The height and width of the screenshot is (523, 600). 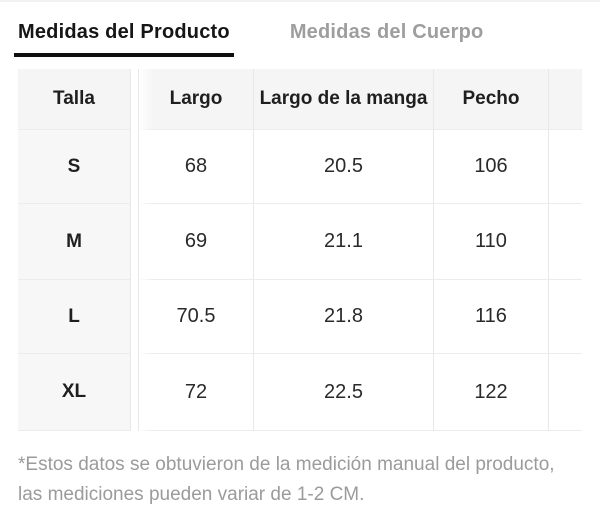 What do you see at coordinates (74, 167) in the screenshot?
I see `size-label-cell: S` at bounding box center [74, 167].